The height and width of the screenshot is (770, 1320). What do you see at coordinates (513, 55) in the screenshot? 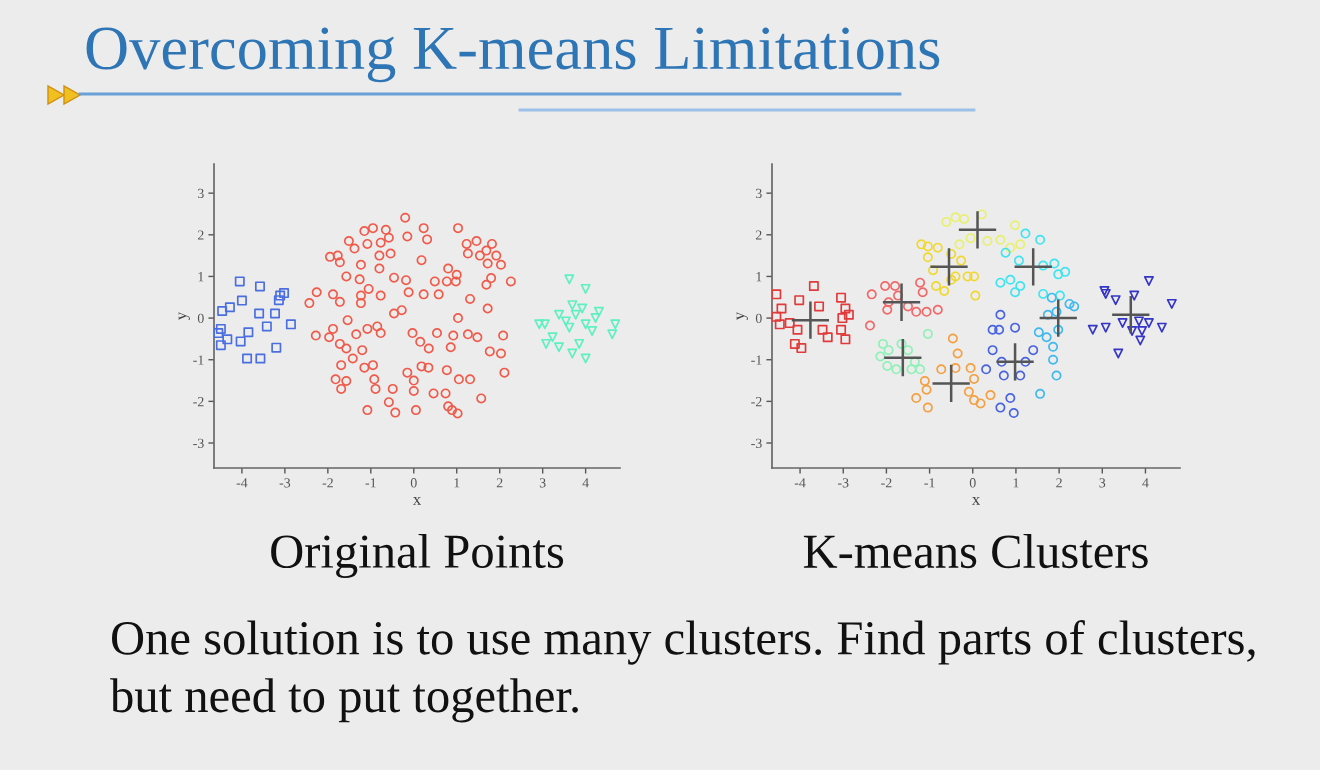
I see `text: Overcoming K-means Limitations` at bounding box center [513, 55].